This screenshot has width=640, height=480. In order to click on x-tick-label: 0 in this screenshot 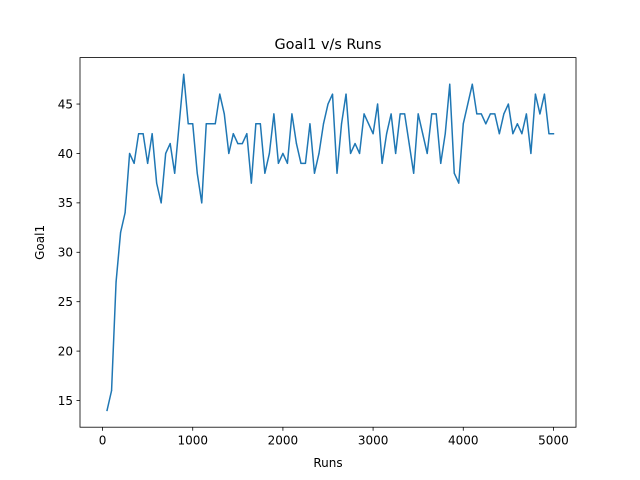, I will do `click(103, 441)`.